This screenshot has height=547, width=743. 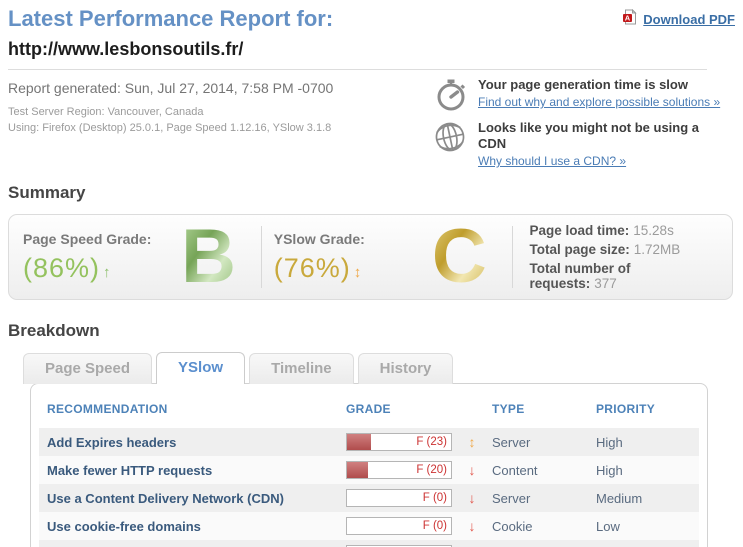 What do you see at coordinates (54, 330) in the screenshot?
I see `breakdown-heading: Breakdown` at bounding box center [54, 330].